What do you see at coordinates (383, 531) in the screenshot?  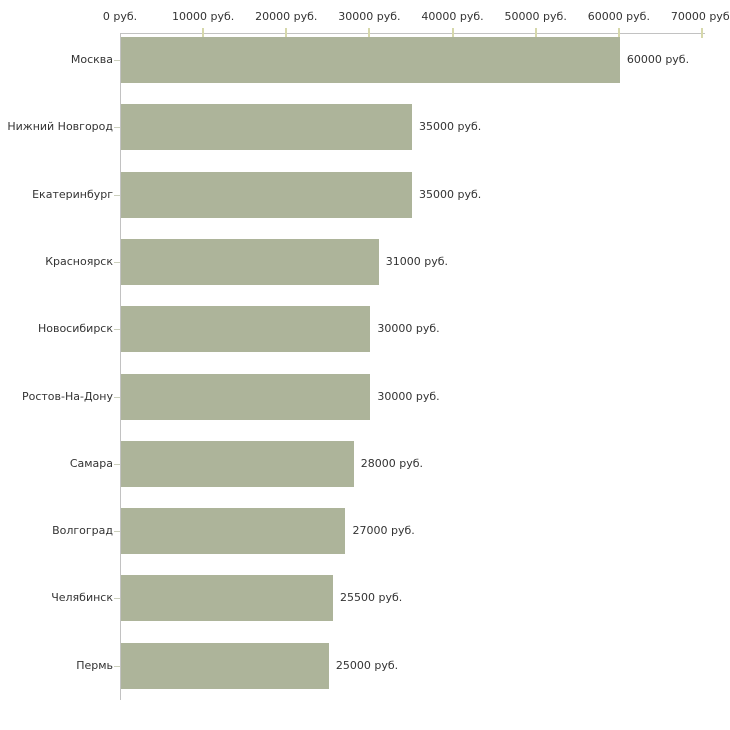 I see `value-label: 27000 руб.` at bounding box center [383, 531].